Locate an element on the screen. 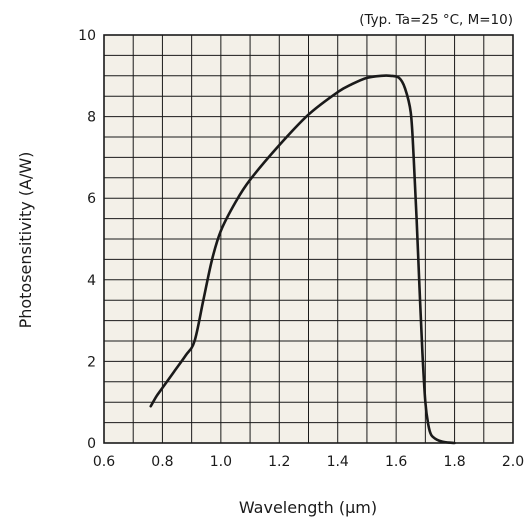 This screenshot has width=528, height=520. x-axis-title: Wavelength (µm) is located at coordinates (308, 507).